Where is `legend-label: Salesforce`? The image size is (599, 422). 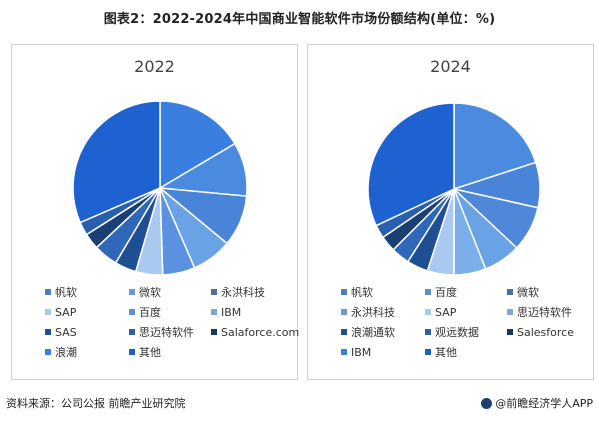 legend-label: Salesforce is located at coordinates (545, 332).